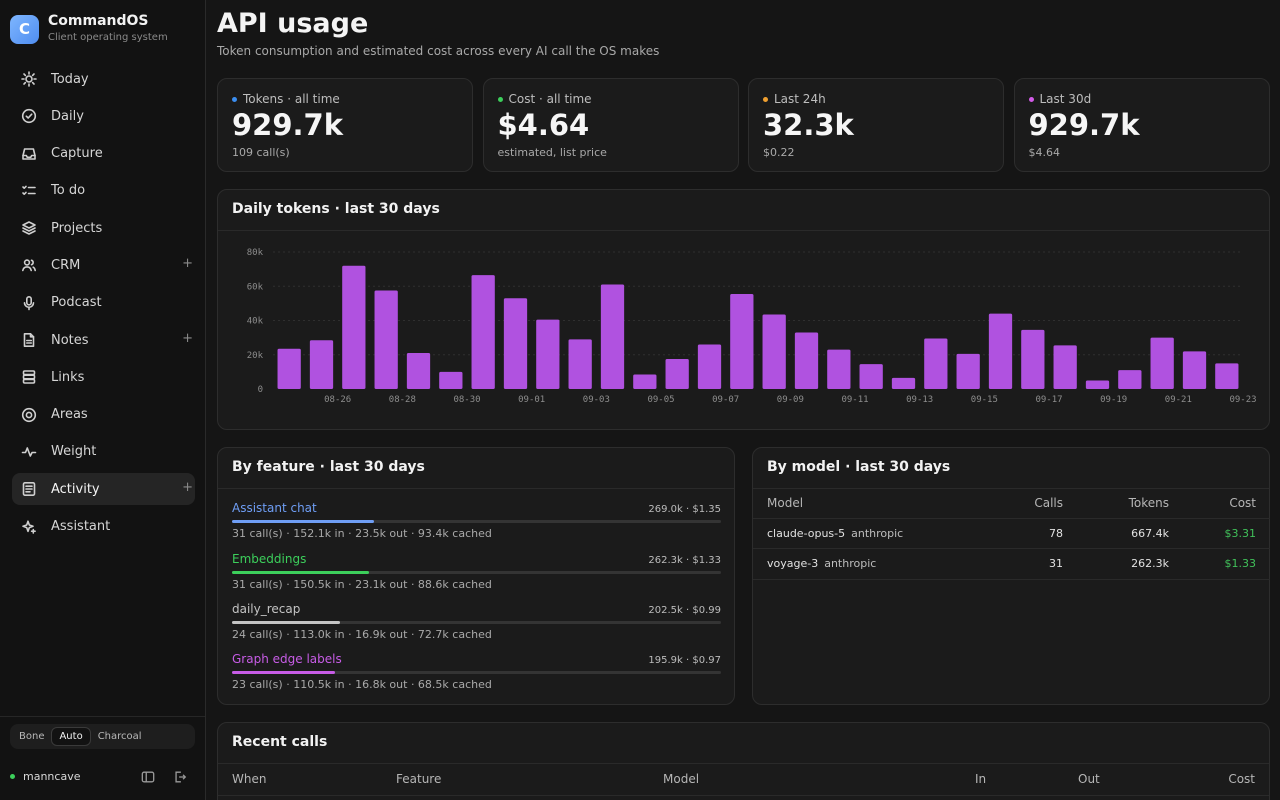 Image resolution: width=1280 pixels, height=800 pixels. What do you see at coordinates (32, 736) in the screenshot?
I see `theme-option-bone: Bone` at bounding box center [32, 736].